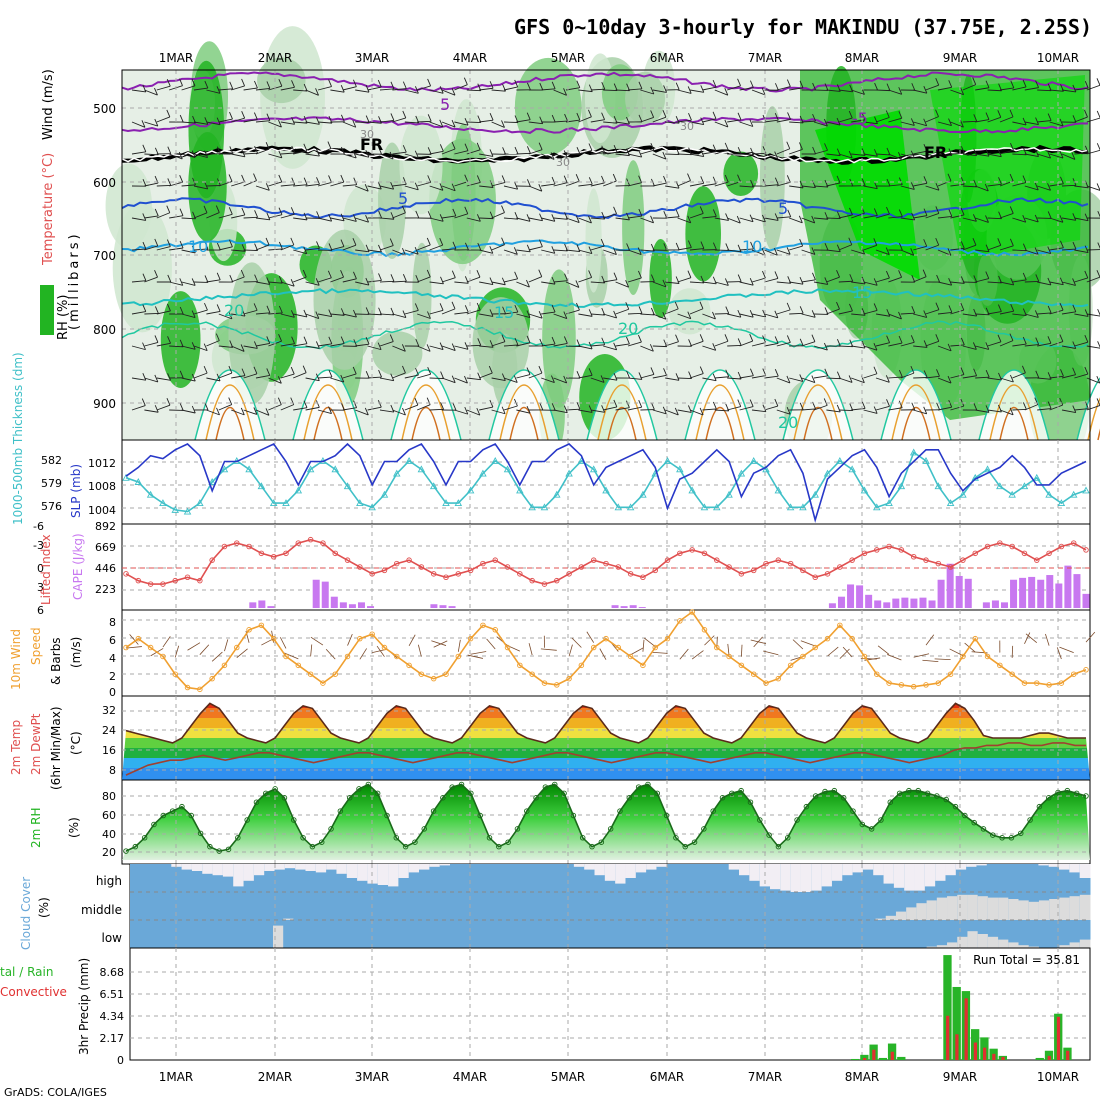 This screenshot has height=1100, width=1100. What do you see at coordinates (1058, 58) in the screenshot?
I see `date-label-top: 10MAR` at bounding box center [1058, 58].